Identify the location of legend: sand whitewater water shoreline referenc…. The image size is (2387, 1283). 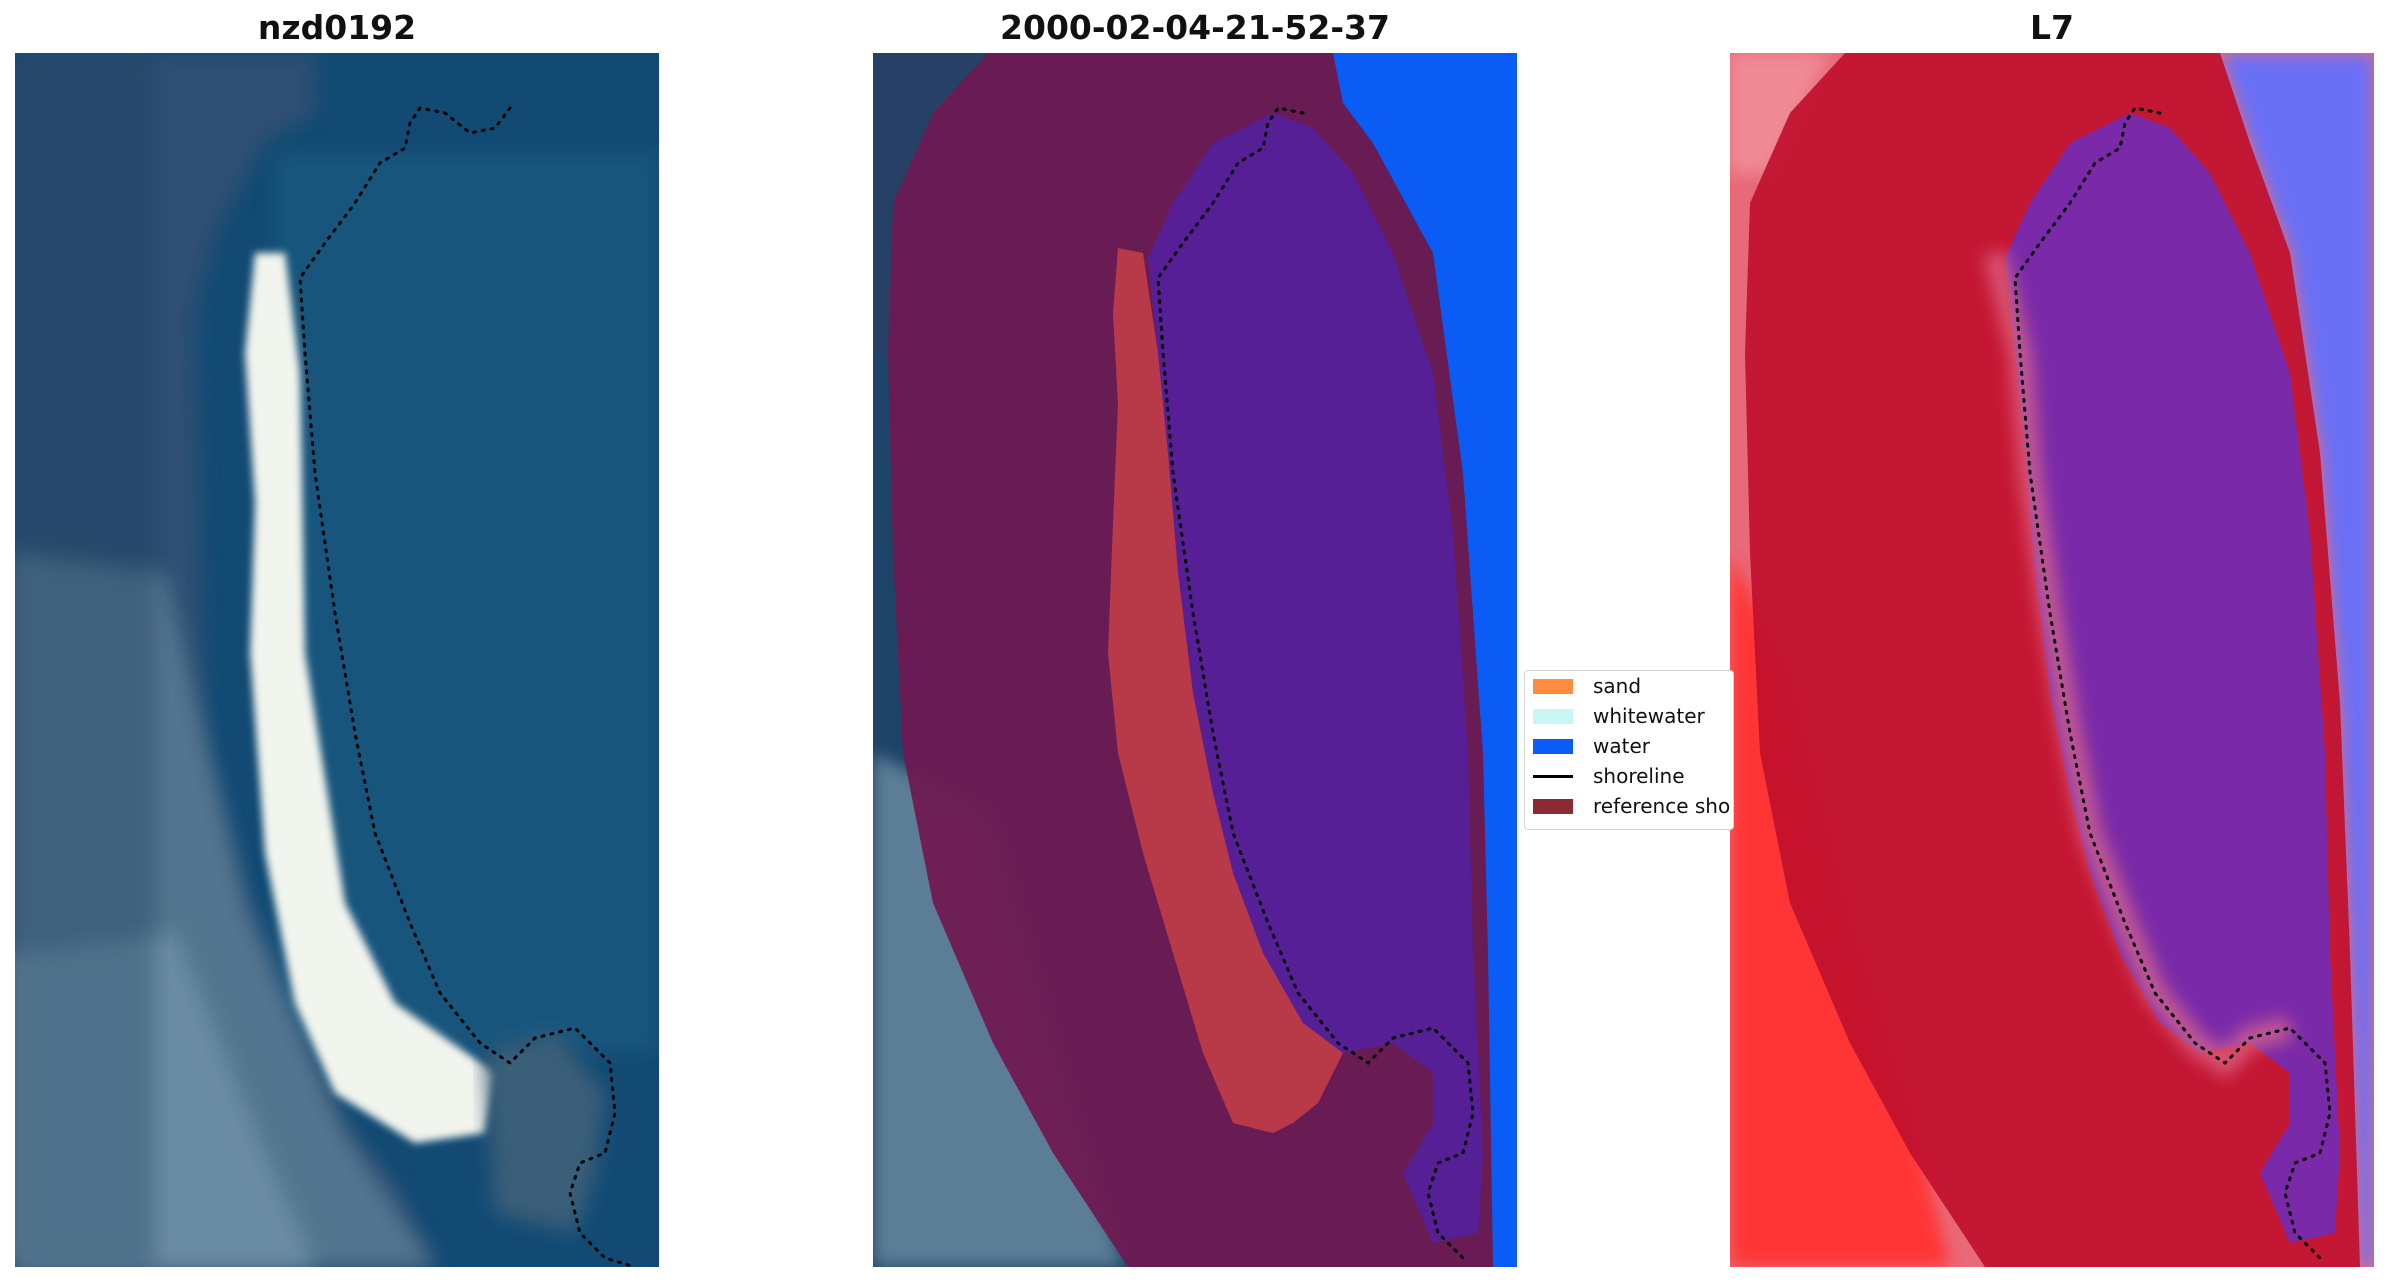
(1629, 750).